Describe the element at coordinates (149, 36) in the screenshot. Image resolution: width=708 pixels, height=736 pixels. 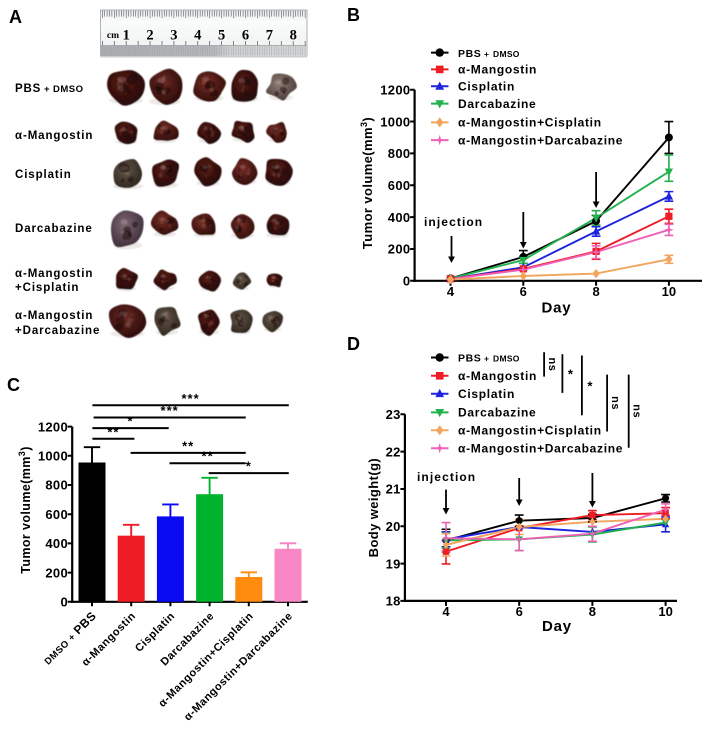
I see `svg-text: 2` at that location.